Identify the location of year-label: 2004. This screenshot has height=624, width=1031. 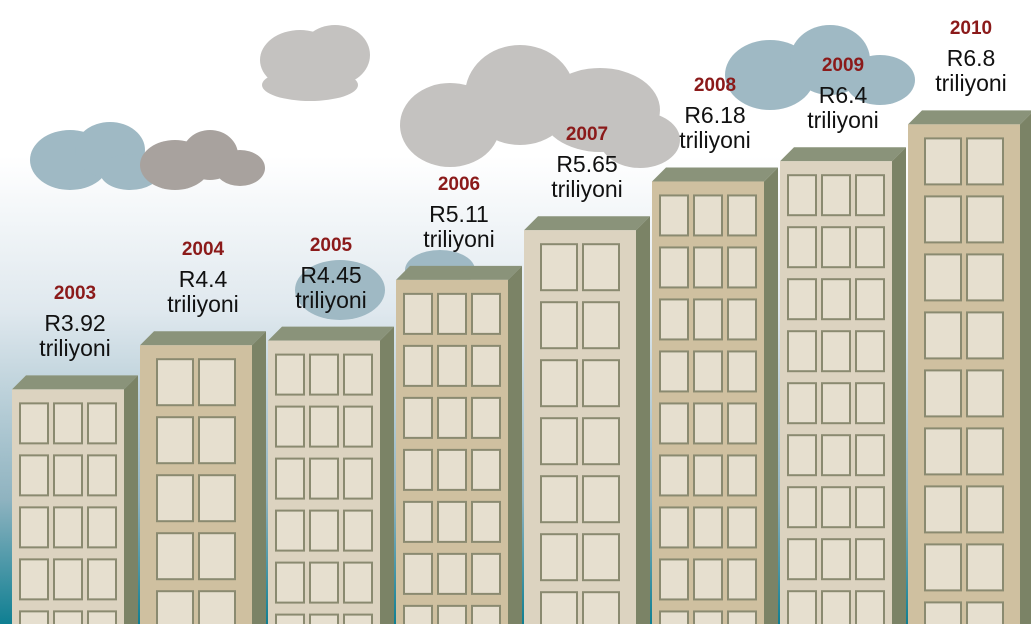
(203, 250).